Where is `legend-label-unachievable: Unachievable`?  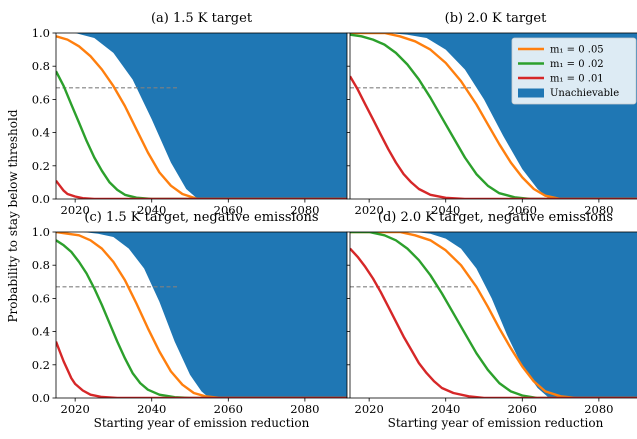
legend-label-unachievable: Unachievable is located at coordinates (584, 93).